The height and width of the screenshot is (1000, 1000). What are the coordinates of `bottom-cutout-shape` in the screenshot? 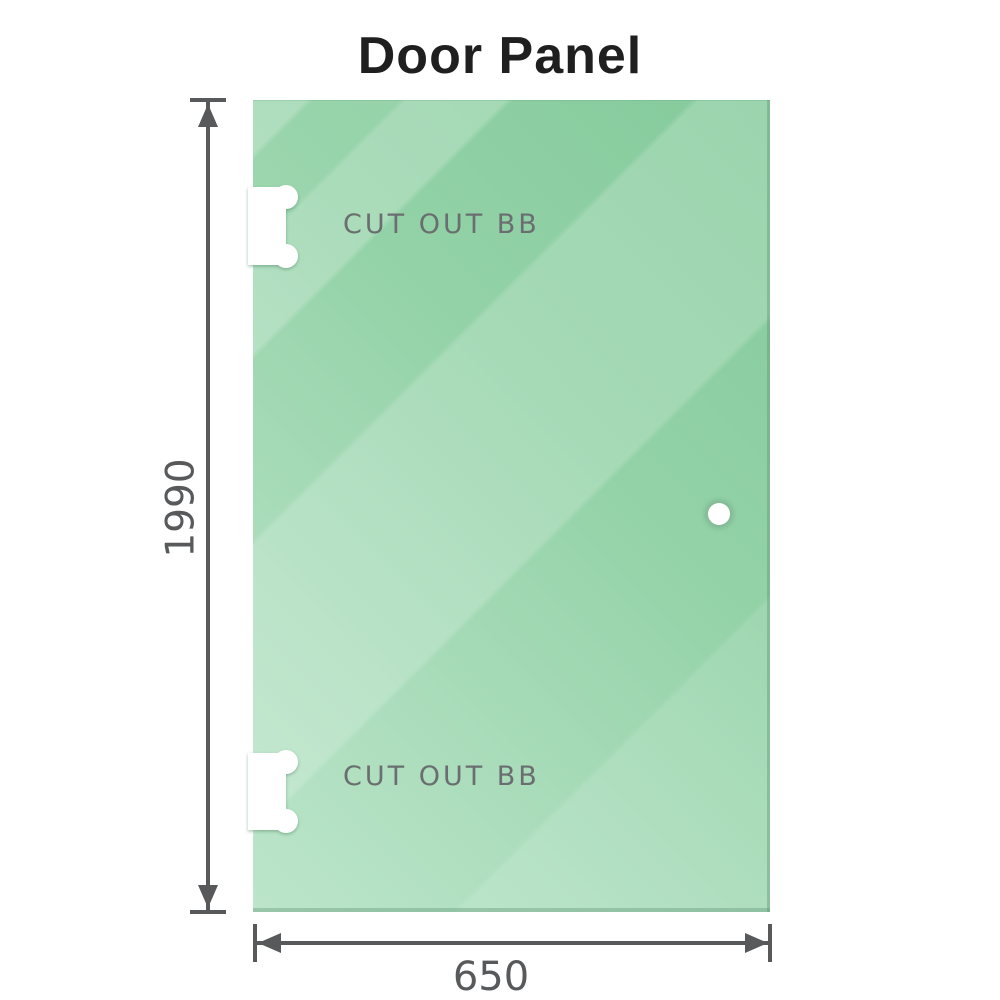 It's located at (273, 791).